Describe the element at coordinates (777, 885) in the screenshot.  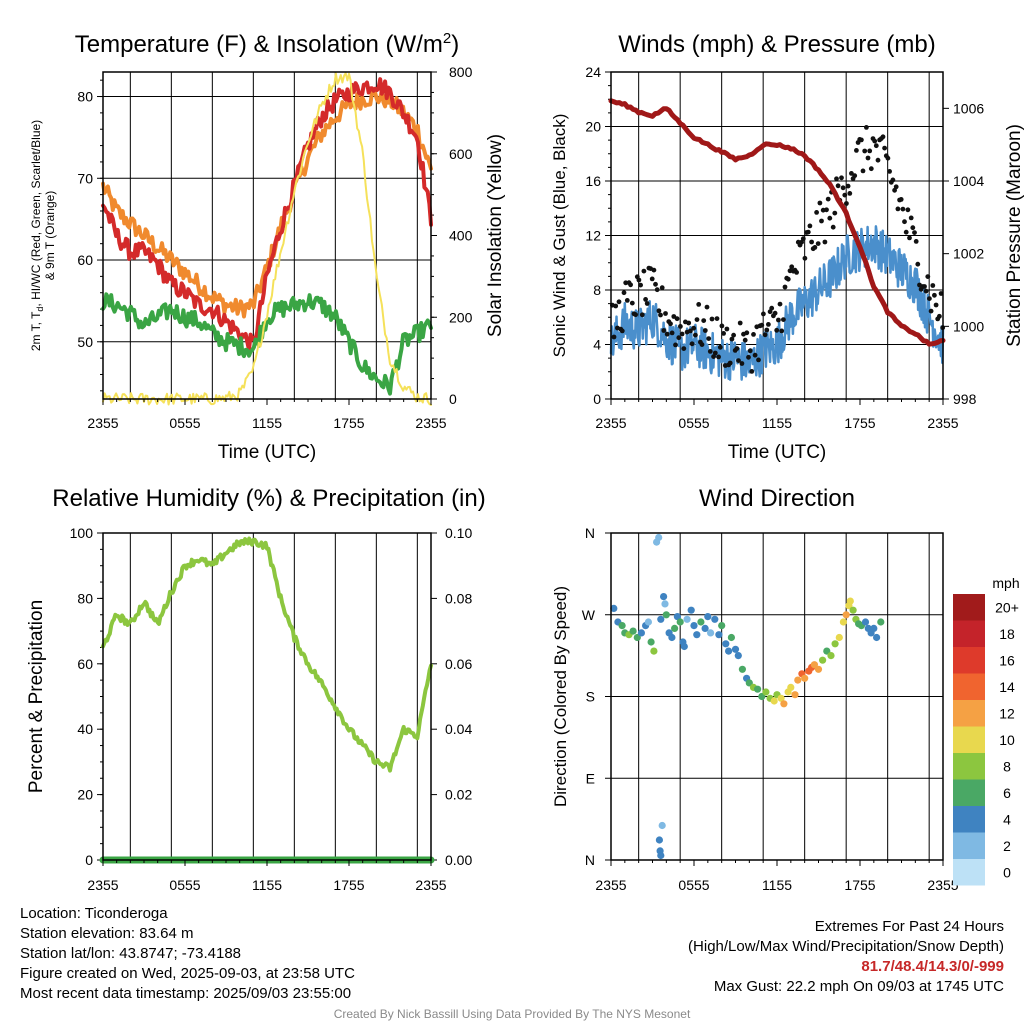
I see `x-tick-label: 1155` at that location.